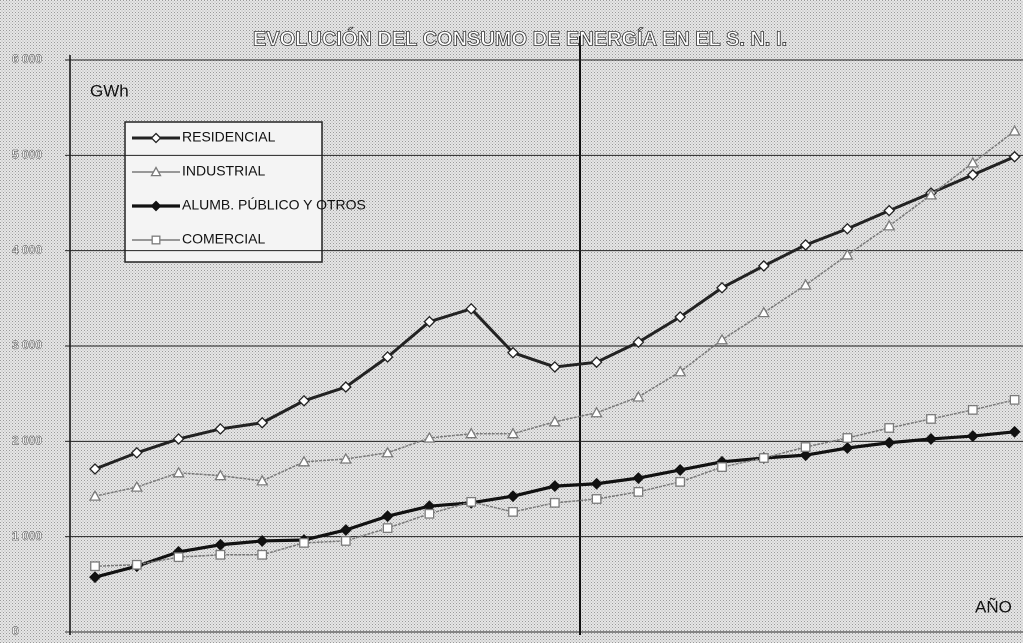  I want to click on y-tick-label: 1 000, so click(27, 536).